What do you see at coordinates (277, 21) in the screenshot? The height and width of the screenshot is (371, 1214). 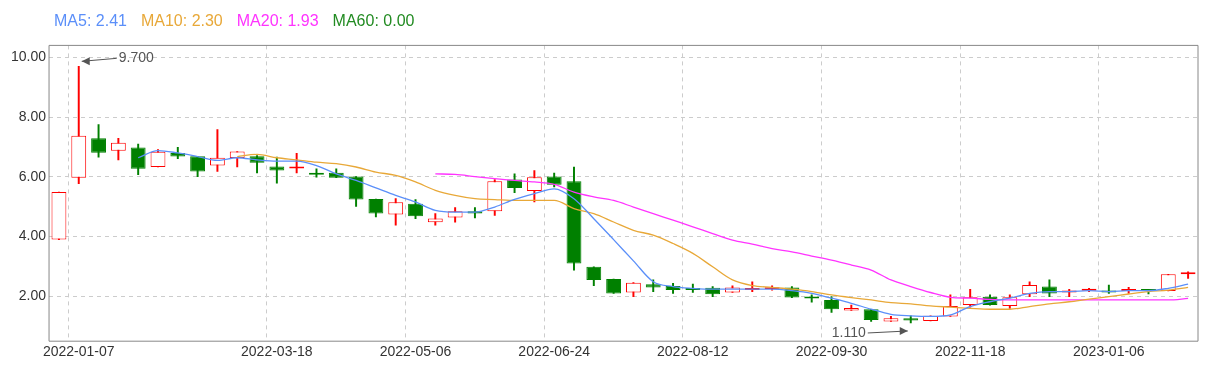 I see `text: MA20: 1.93` at bounding box center [277, 21].